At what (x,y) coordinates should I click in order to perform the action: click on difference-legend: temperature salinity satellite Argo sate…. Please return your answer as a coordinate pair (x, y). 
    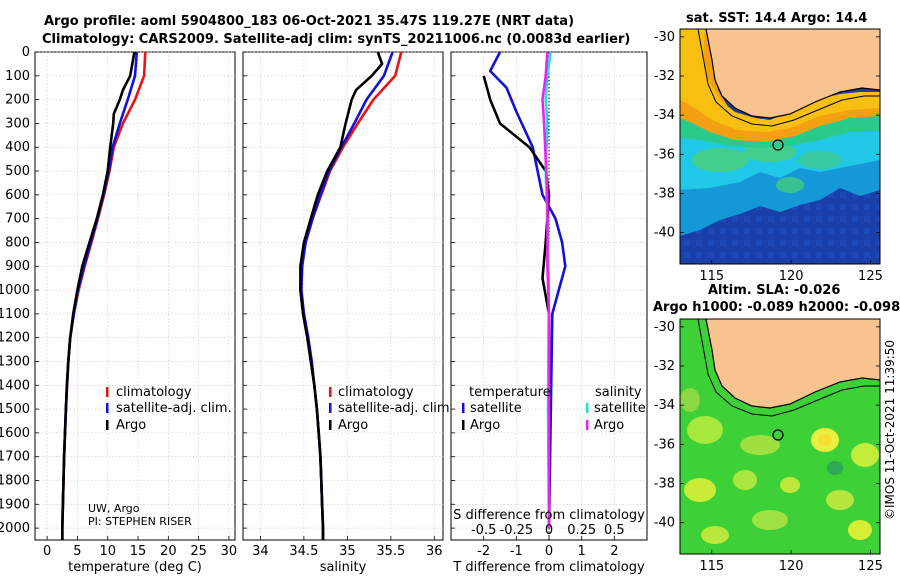
    Looking at the image, I should click on (554, 409).